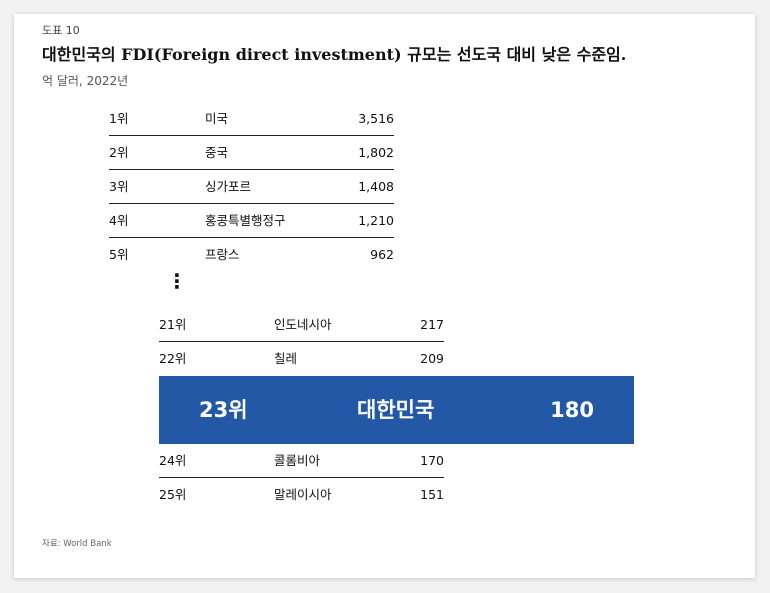  Describe the element at coordinates (173, 460) in the screenshot. I see `rank-cell: 24위` at that location.